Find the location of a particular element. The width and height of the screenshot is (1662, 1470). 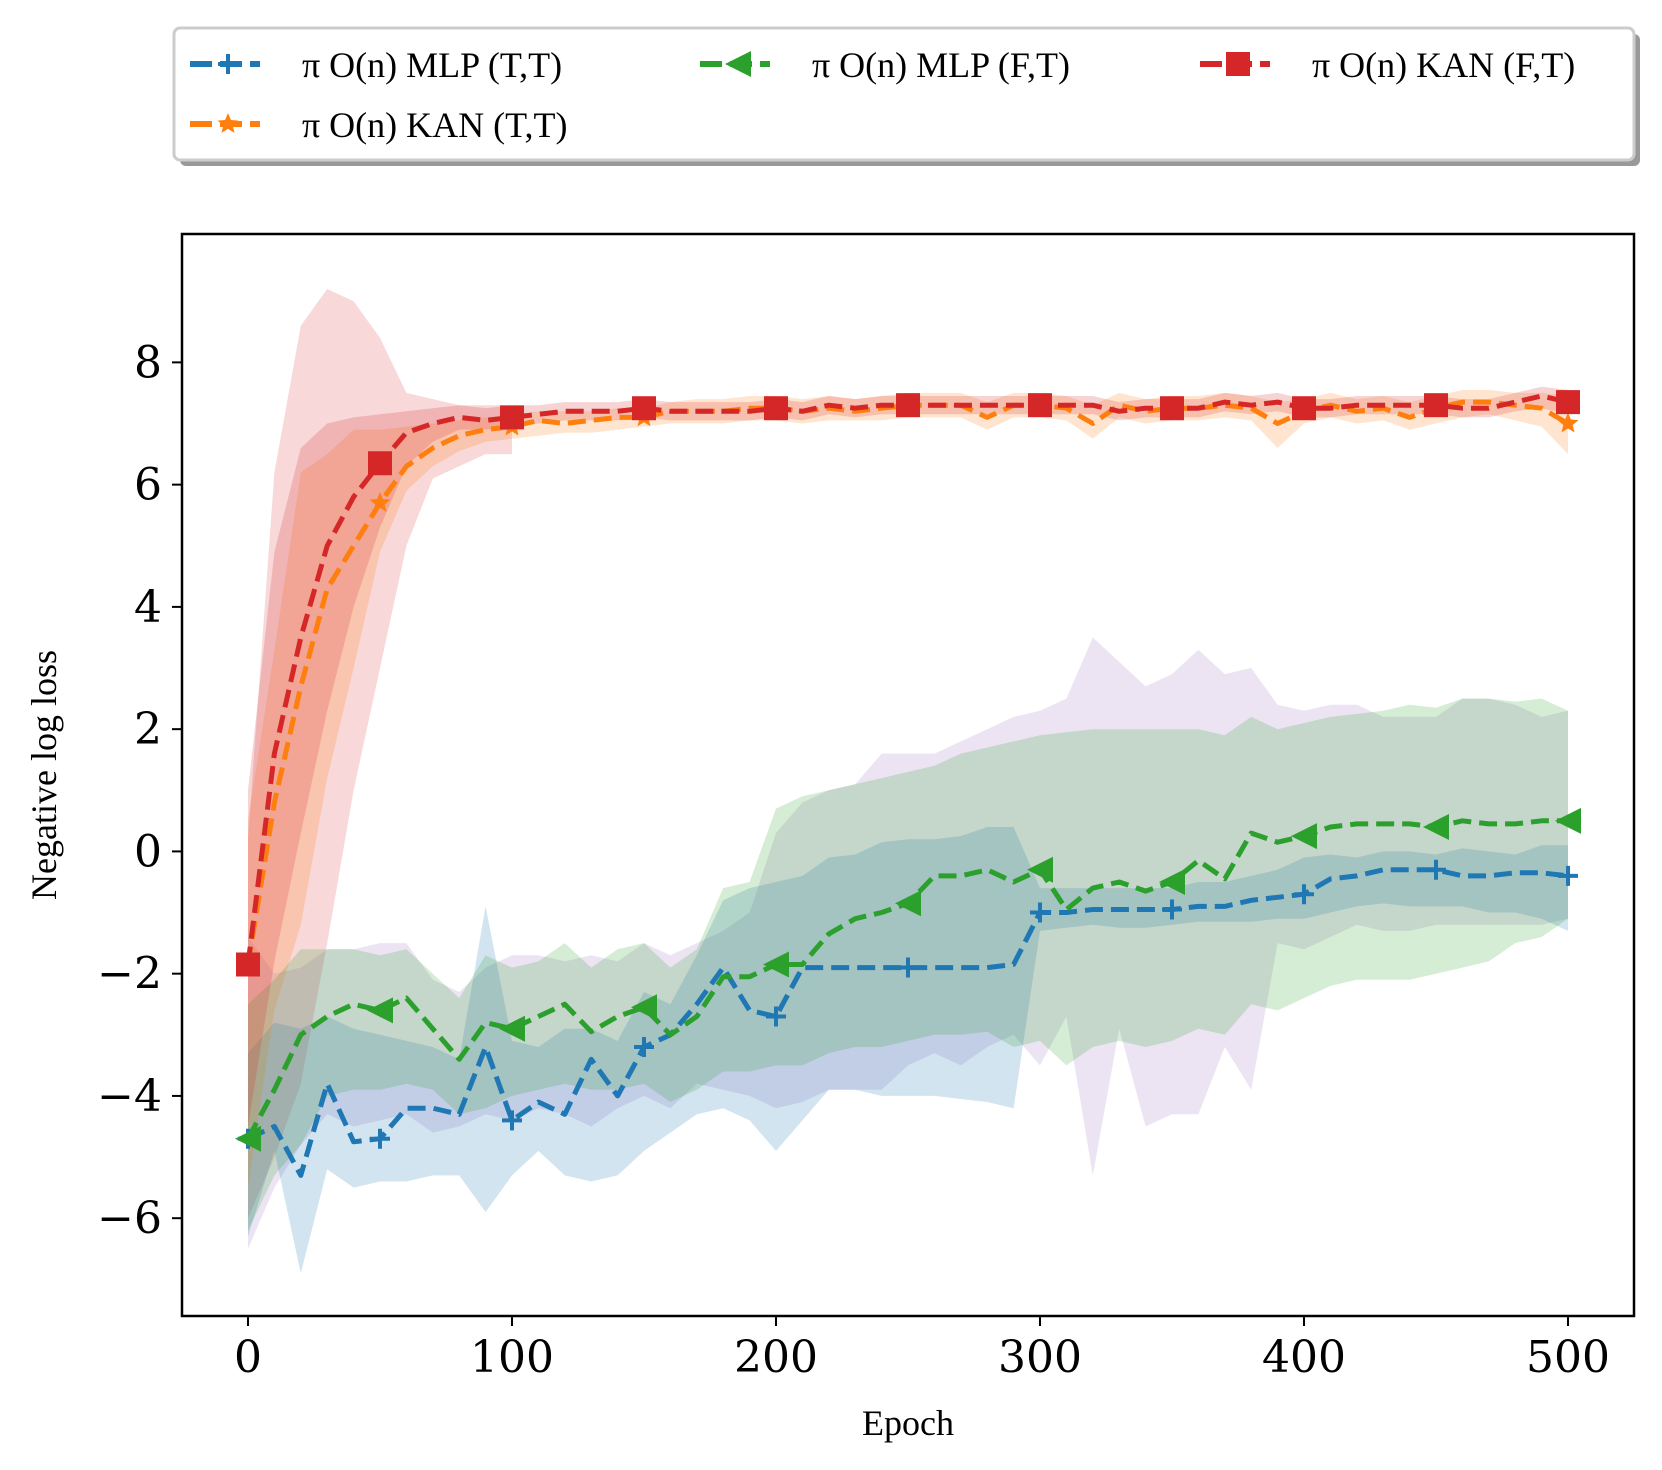

y-axis-ticks: −6 −4 −2 0 2 4 6 8 is located at coordinates (139, 790).